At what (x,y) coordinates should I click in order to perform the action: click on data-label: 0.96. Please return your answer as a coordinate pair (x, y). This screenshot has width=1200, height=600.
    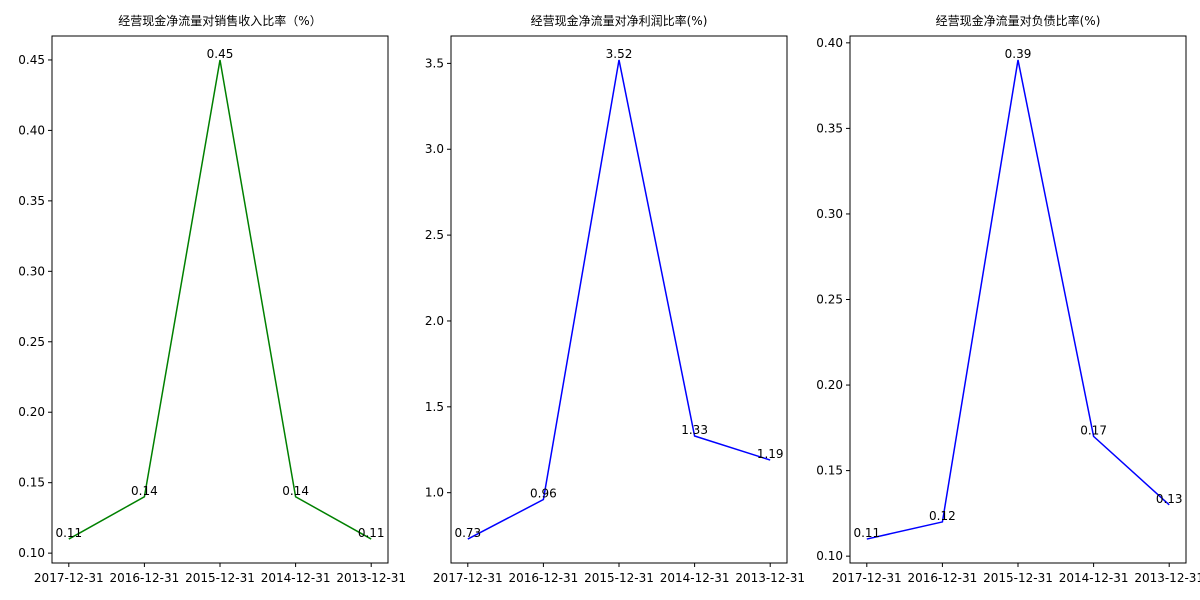
    Looking at the image, I should click on (543, 494).